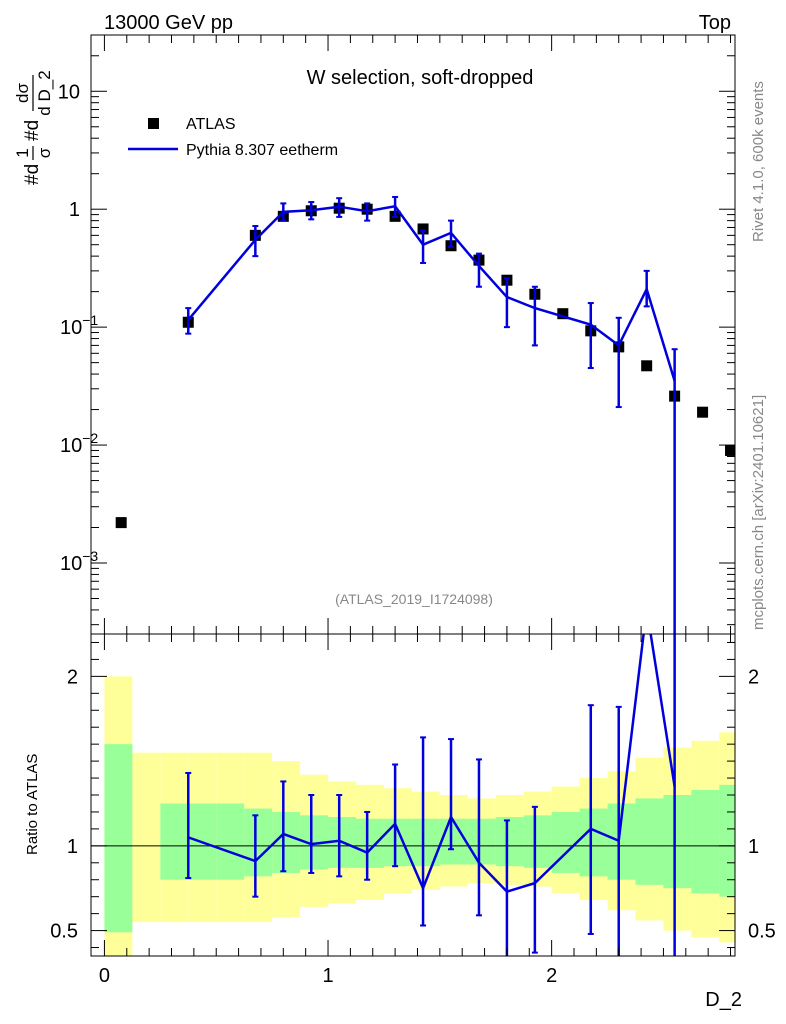  What do you see at coordinates (79, 443) in the screenshot?
I see `top-y-tick-label: 10⁻²` at bounding box center [79, 443].